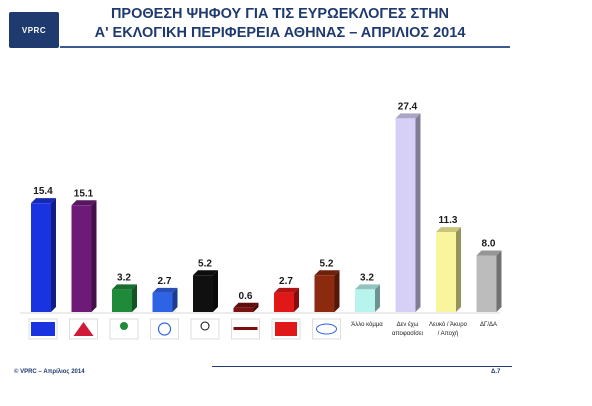  Describe the element at coordinates (280, 14) in the screenshot. I see `chart-title-line1: ΠΡΟΘΕΣΗ ΨΗΦΟΥ ΓΙΑ ΤΙΣ ΕΥΡΩΕΚΛΟΓΕΣ ΣΤΗΝ` at that location.